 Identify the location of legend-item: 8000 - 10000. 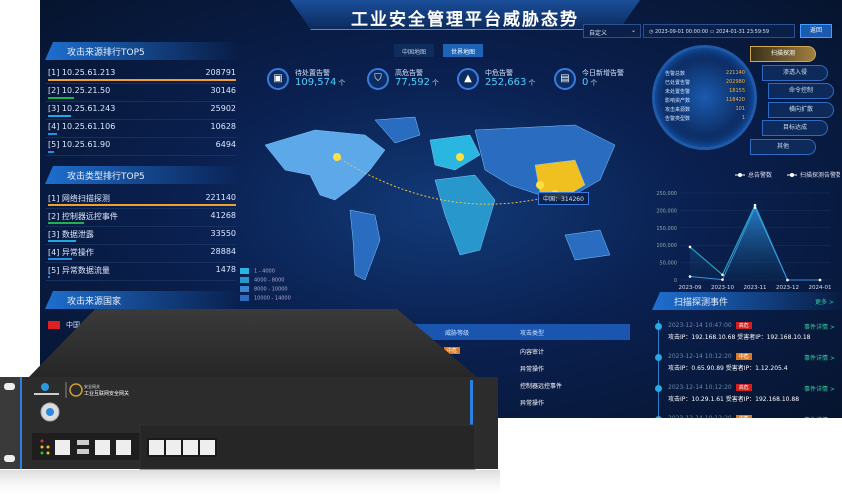
(265, 290).